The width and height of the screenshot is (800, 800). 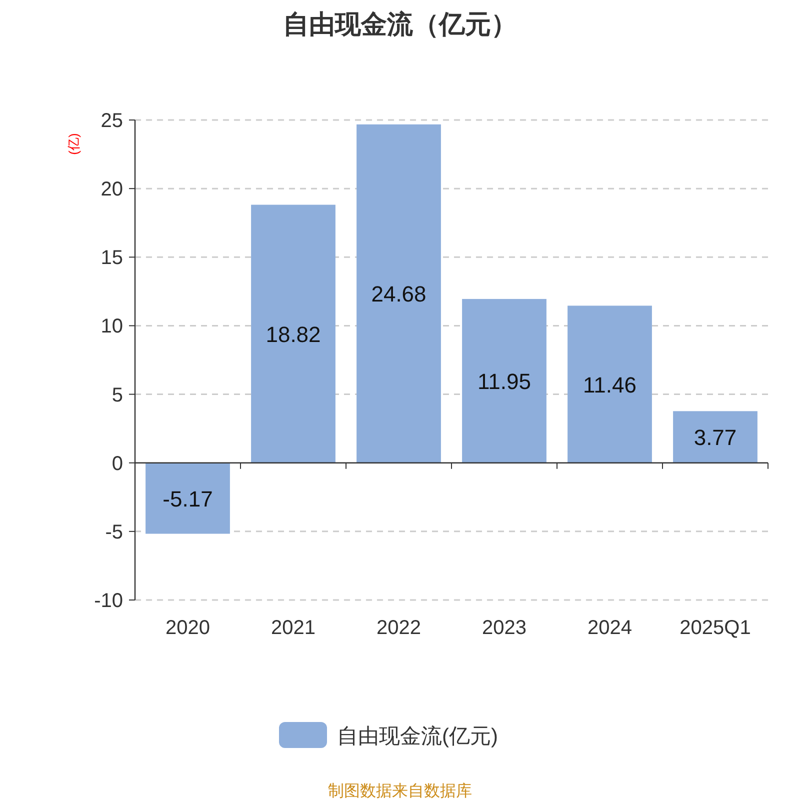 What do you see at coordinates (114, 532) in the screenshot?
I see `ytick: -5` at bounding box center [114, 532].